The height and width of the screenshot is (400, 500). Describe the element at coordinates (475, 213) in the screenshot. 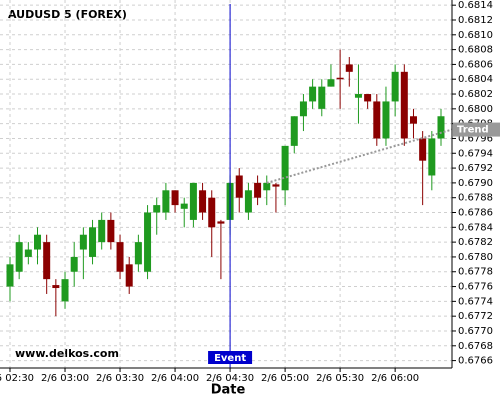

I see `y-tick-label: 0.6786` at that location.